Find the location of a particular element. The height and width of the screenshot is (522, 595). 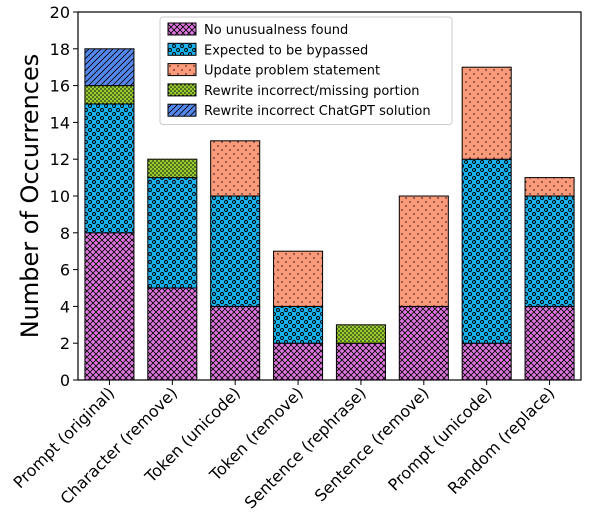

legend-label-expected-to-be-bypassed: Expected to be bypassed is located at coordinates (286, 50).